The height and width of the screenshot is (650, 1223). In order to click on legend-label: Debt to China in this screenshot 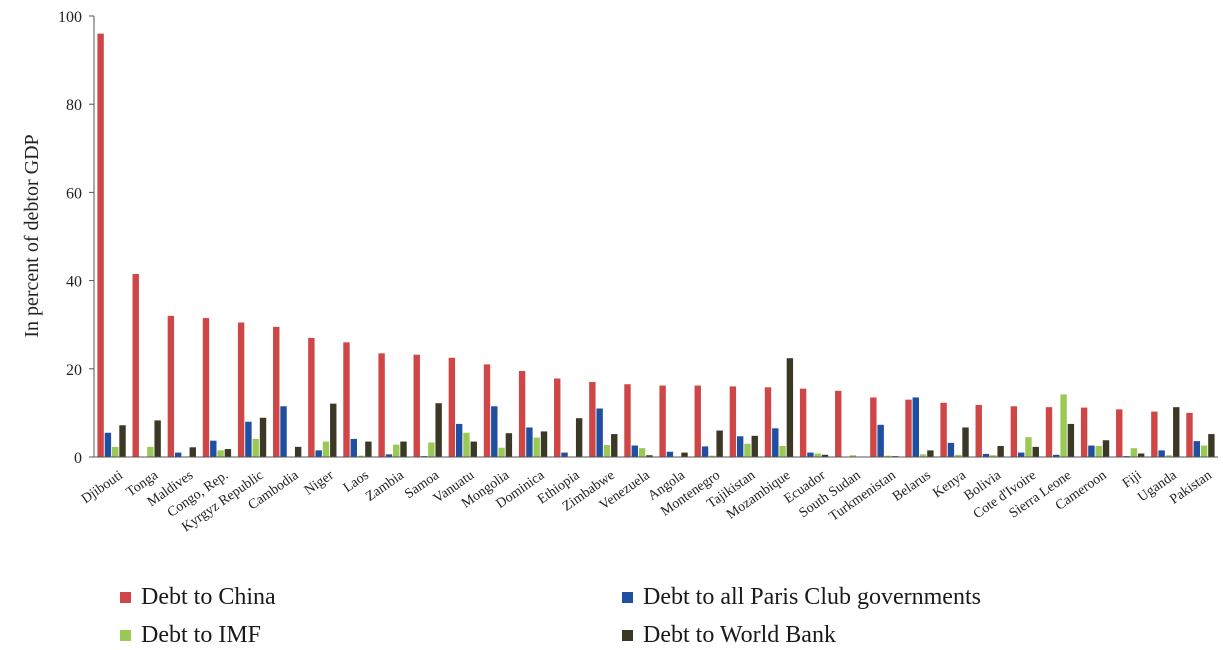, I will do `click(208, 597)`.